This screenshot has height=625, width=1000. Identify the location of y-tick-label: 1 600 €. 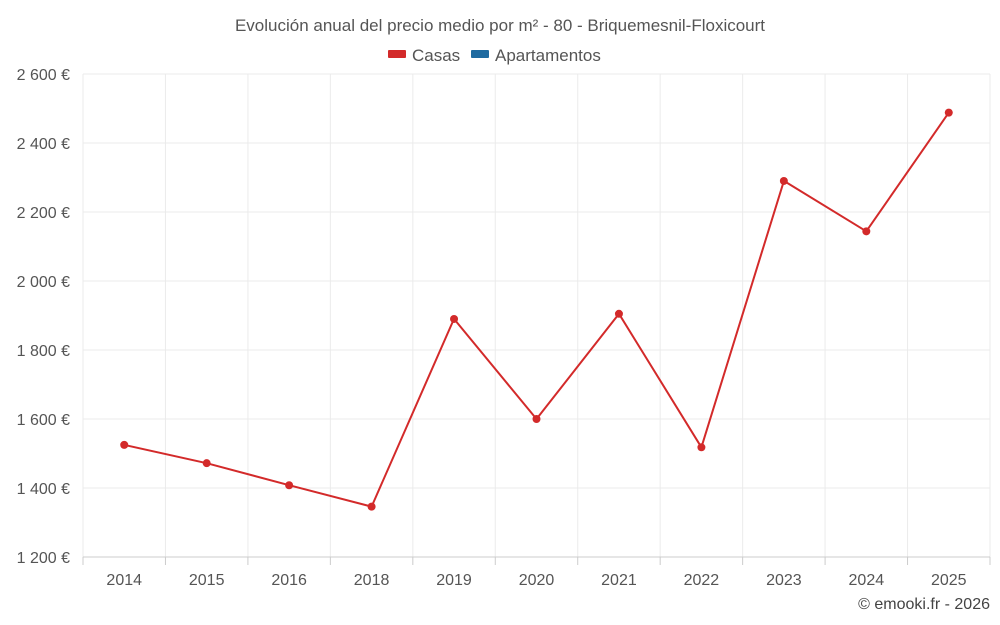
(43, 420).